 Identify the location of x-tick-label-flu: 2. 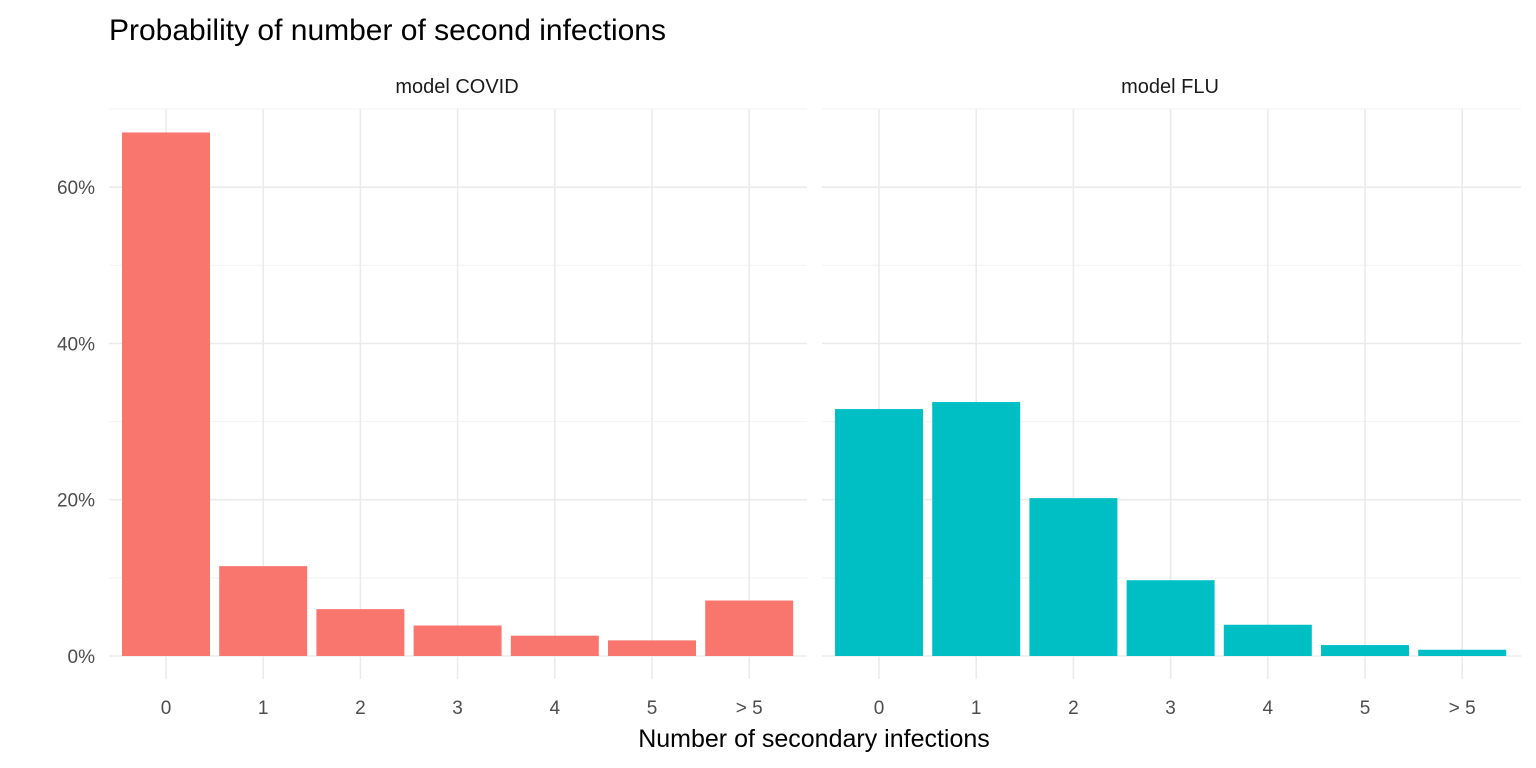
(1073, 708).